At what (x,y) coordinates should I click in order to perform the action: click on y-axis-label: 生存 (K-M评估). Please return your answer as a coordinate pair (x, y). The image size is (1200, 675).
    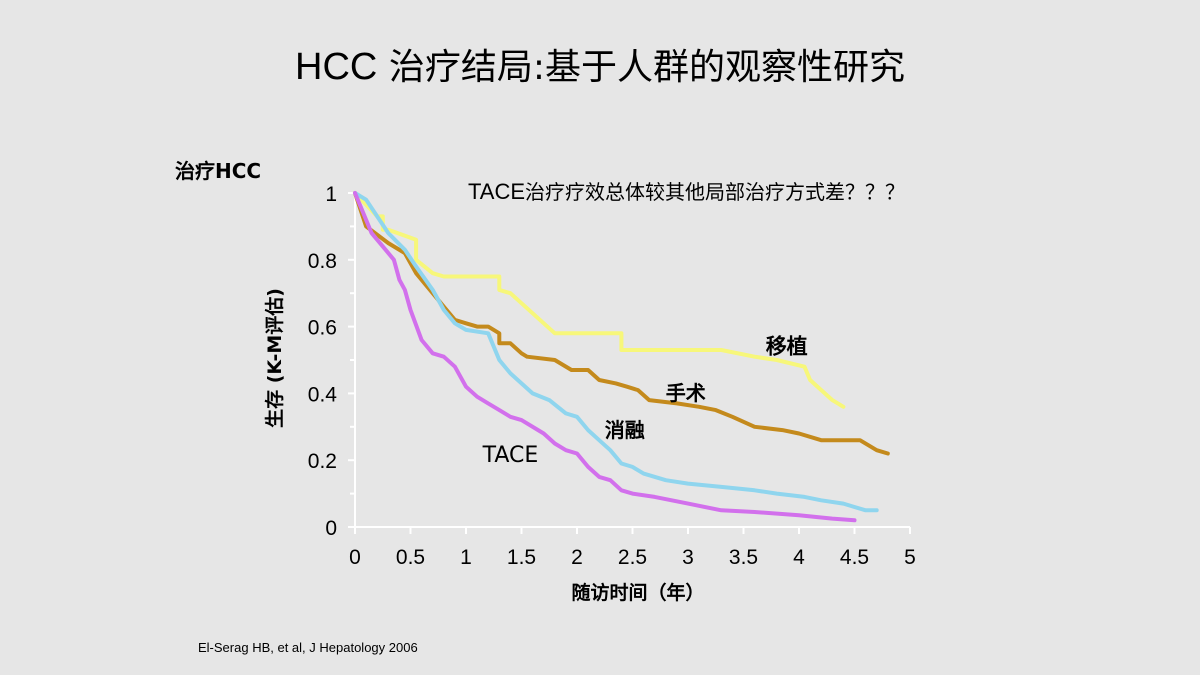
    Looking at the image, I should click on (274, 358).